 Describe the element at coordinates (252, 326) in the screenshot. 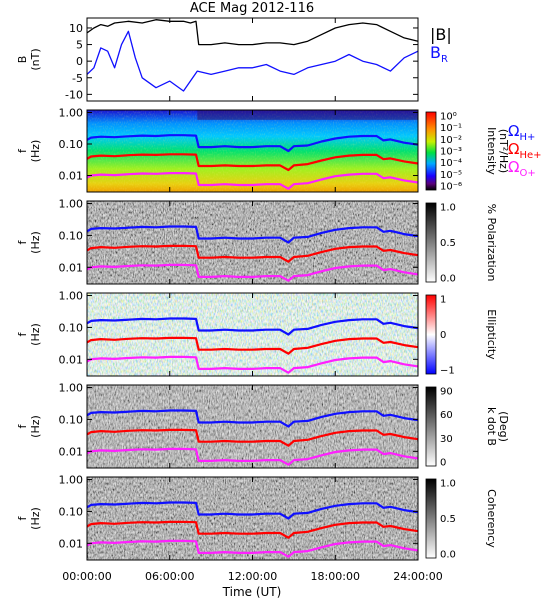

I see `series-line-ellipticity-h` at that location.